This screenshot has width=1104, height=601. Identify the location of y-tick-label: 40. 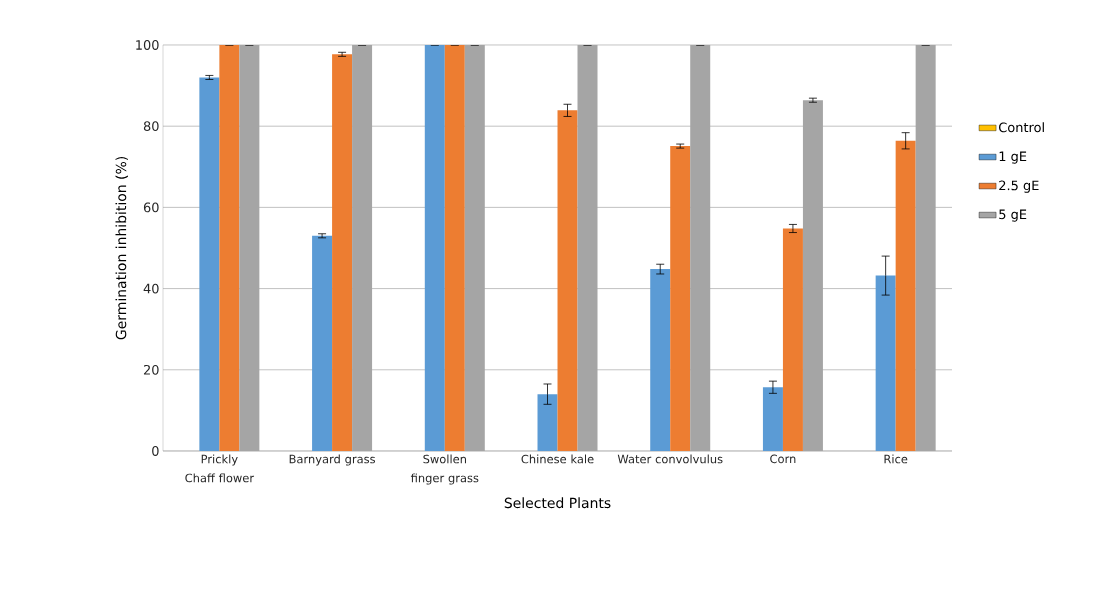
(151, 288).